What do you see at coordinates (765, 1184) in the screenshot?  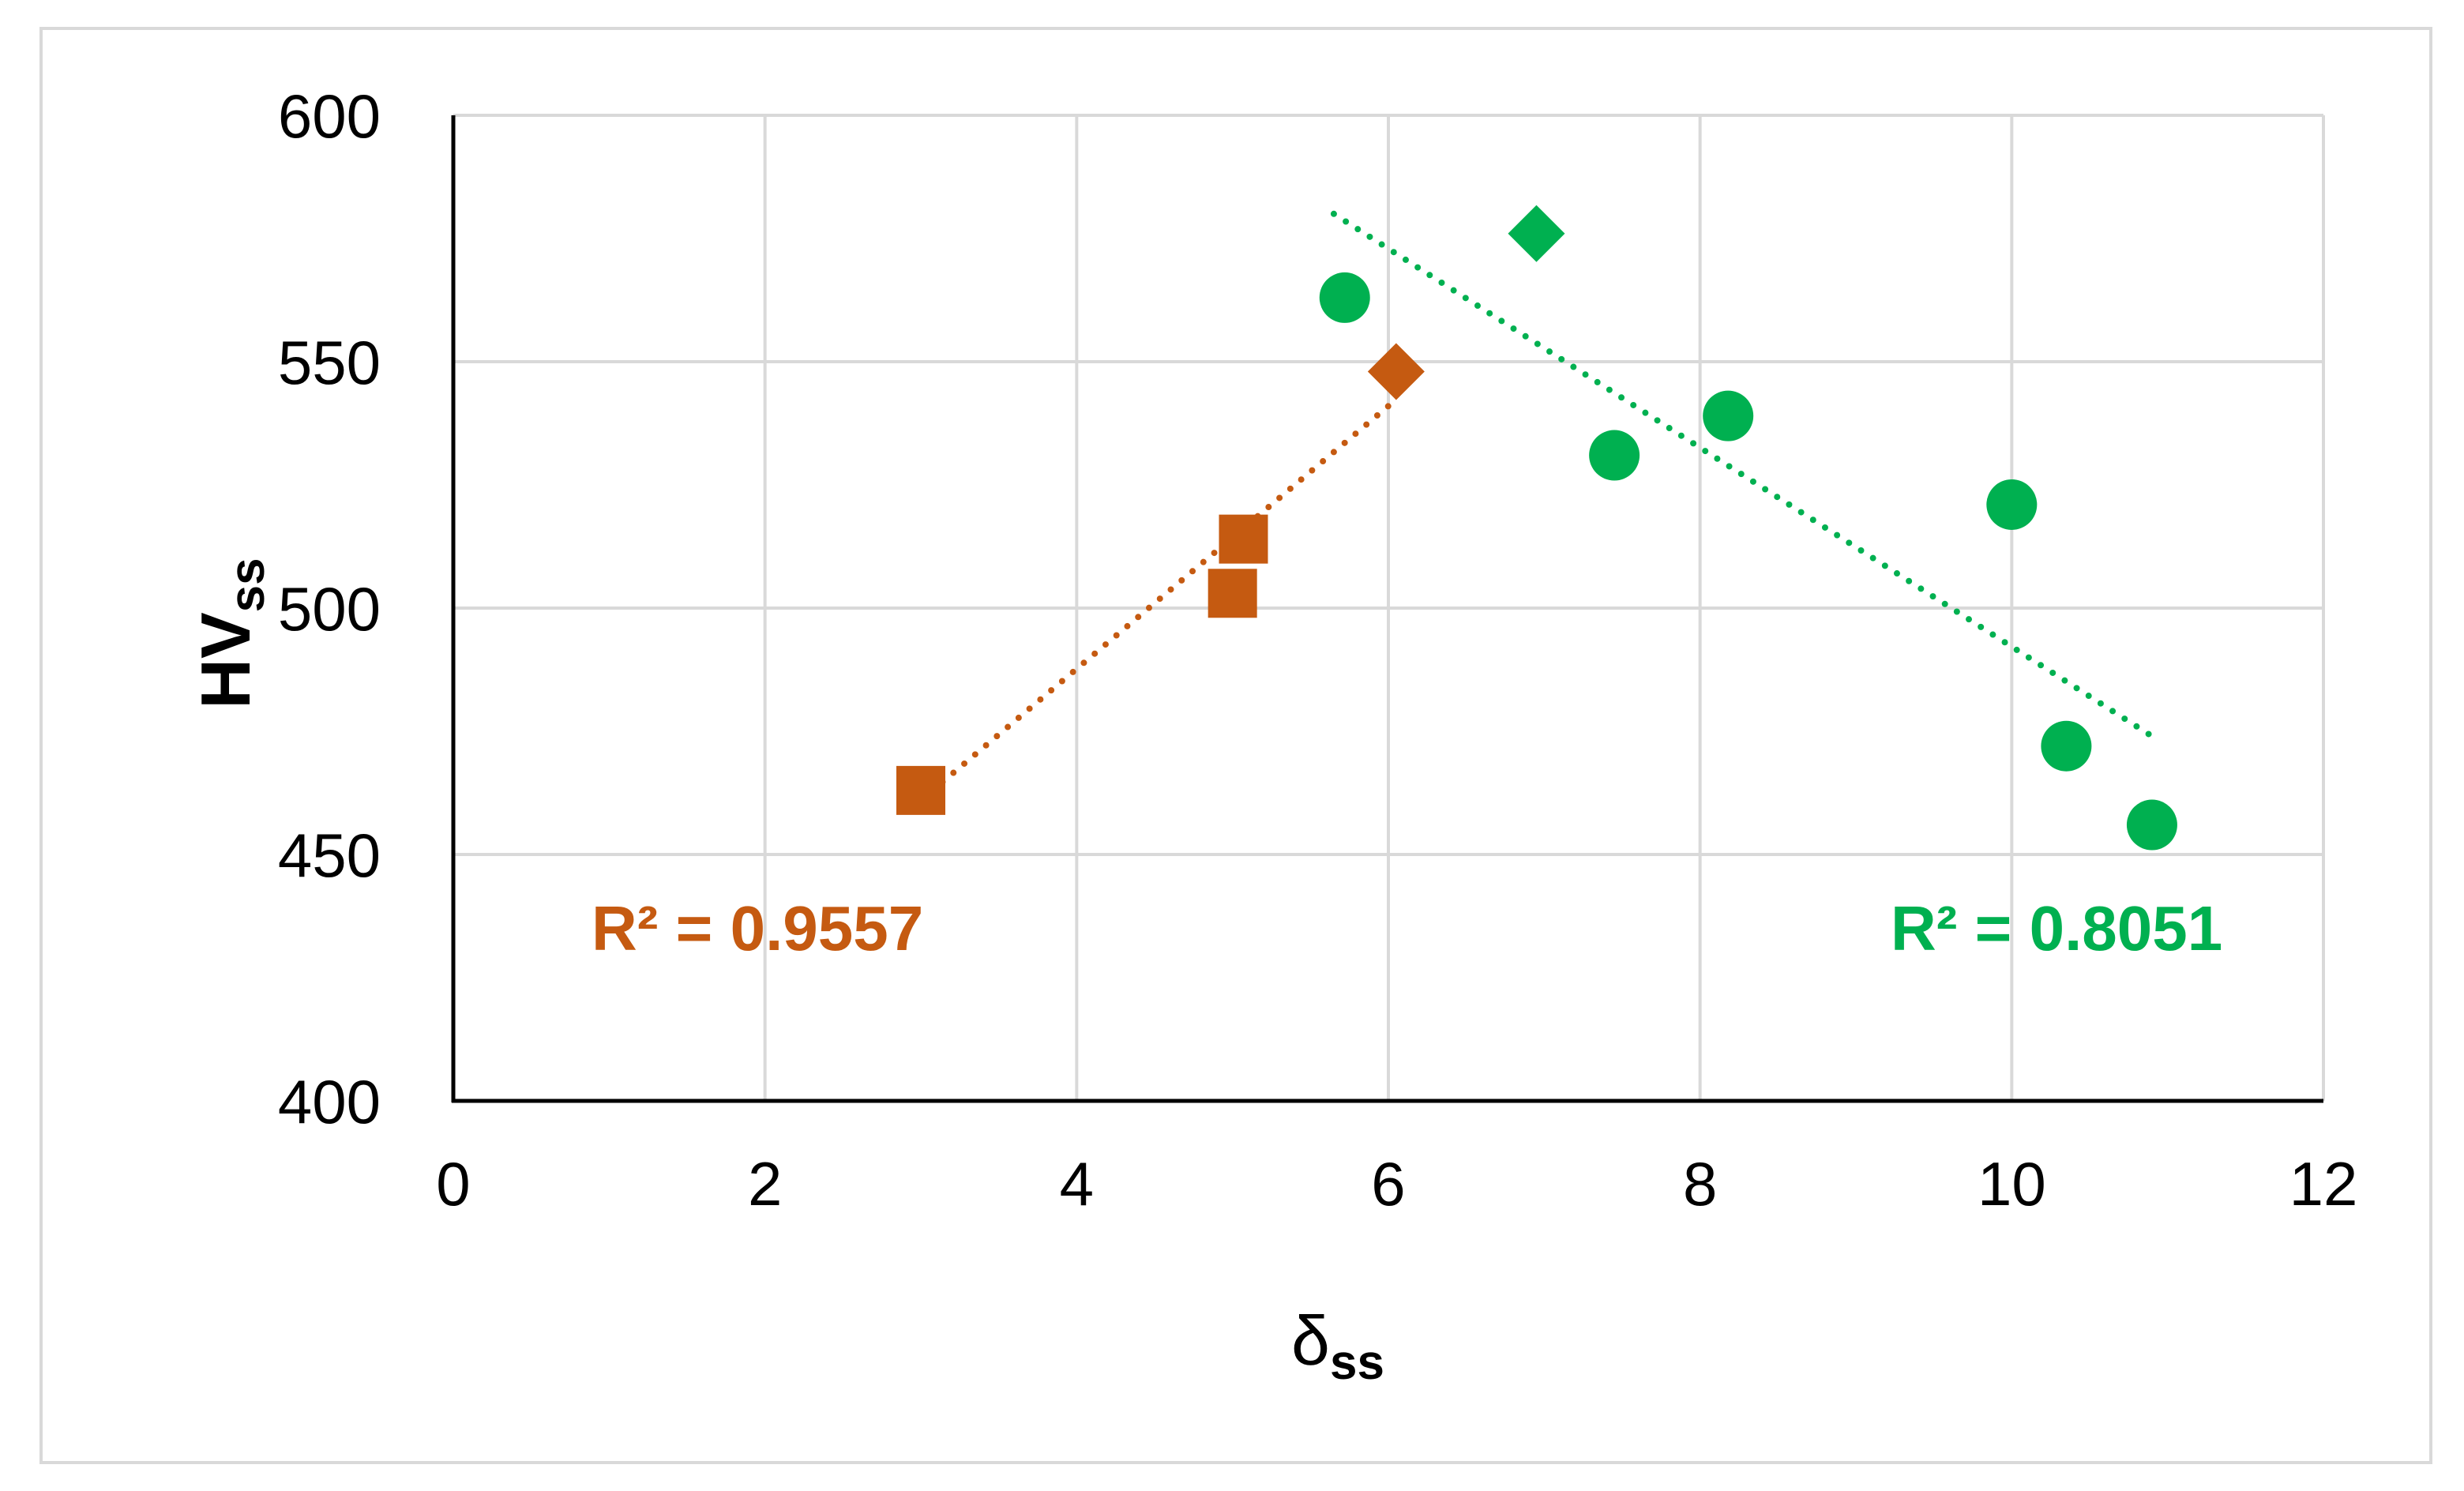 I see `x-tick-label: 2` at bounding box center [765, 1184].